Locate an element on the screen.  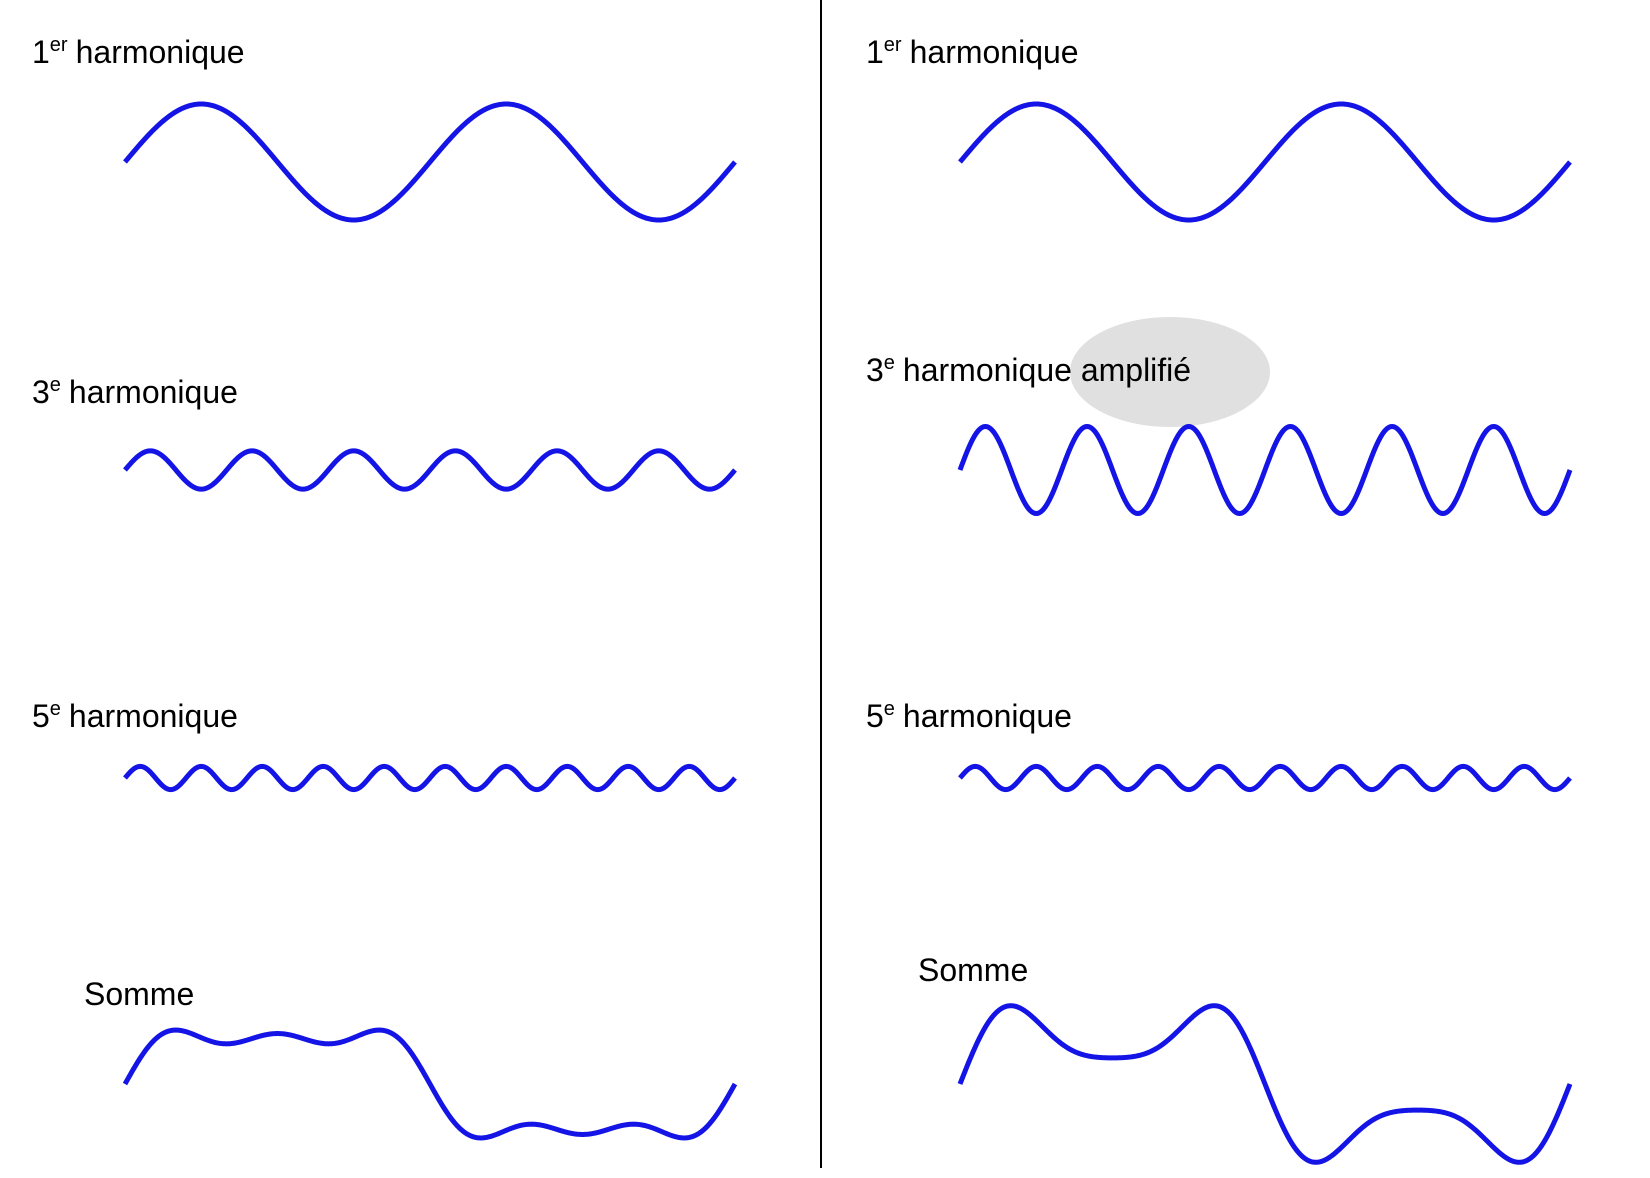
left-harmonic-3-wave is located at coordinates (430, 470).